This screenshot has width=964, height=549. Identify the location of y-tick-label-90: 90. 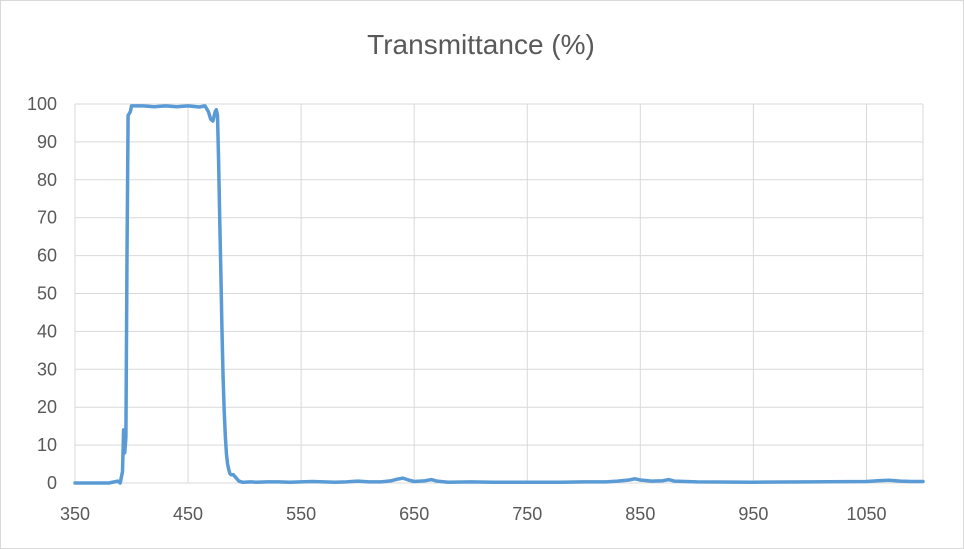
(47, 142).